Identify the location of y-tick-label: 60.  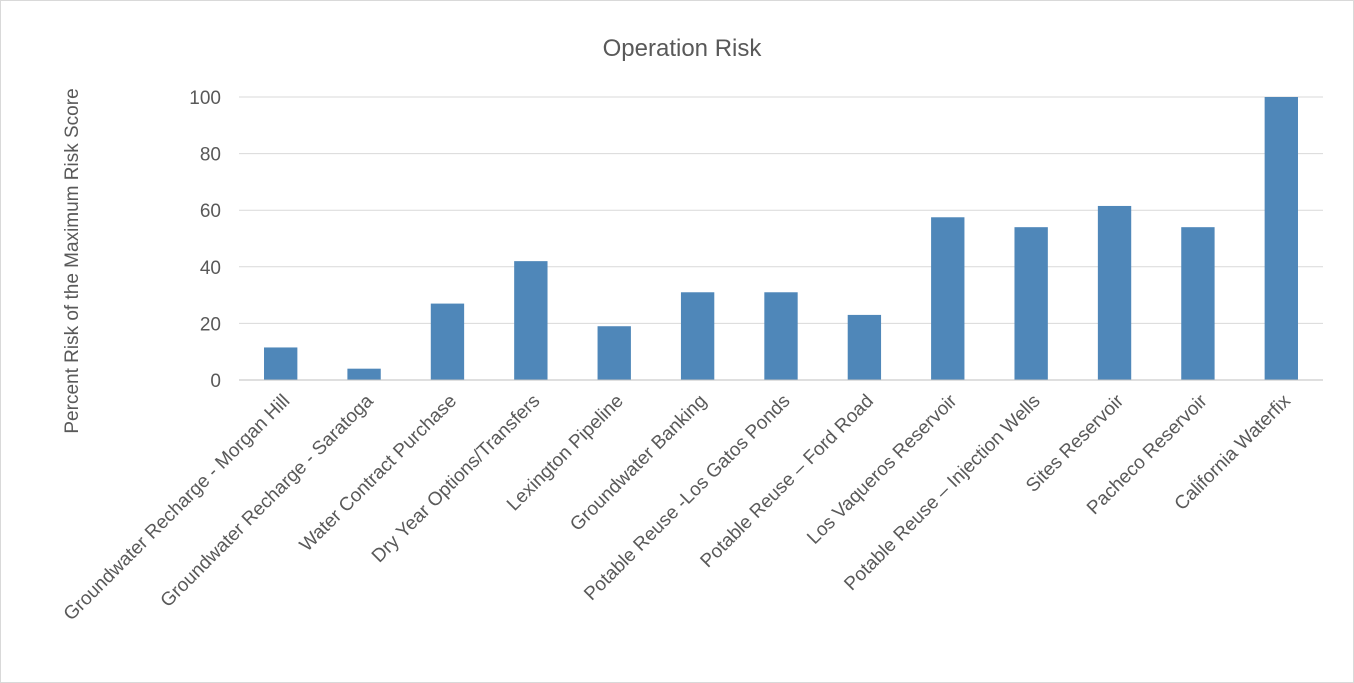
(210, 211).